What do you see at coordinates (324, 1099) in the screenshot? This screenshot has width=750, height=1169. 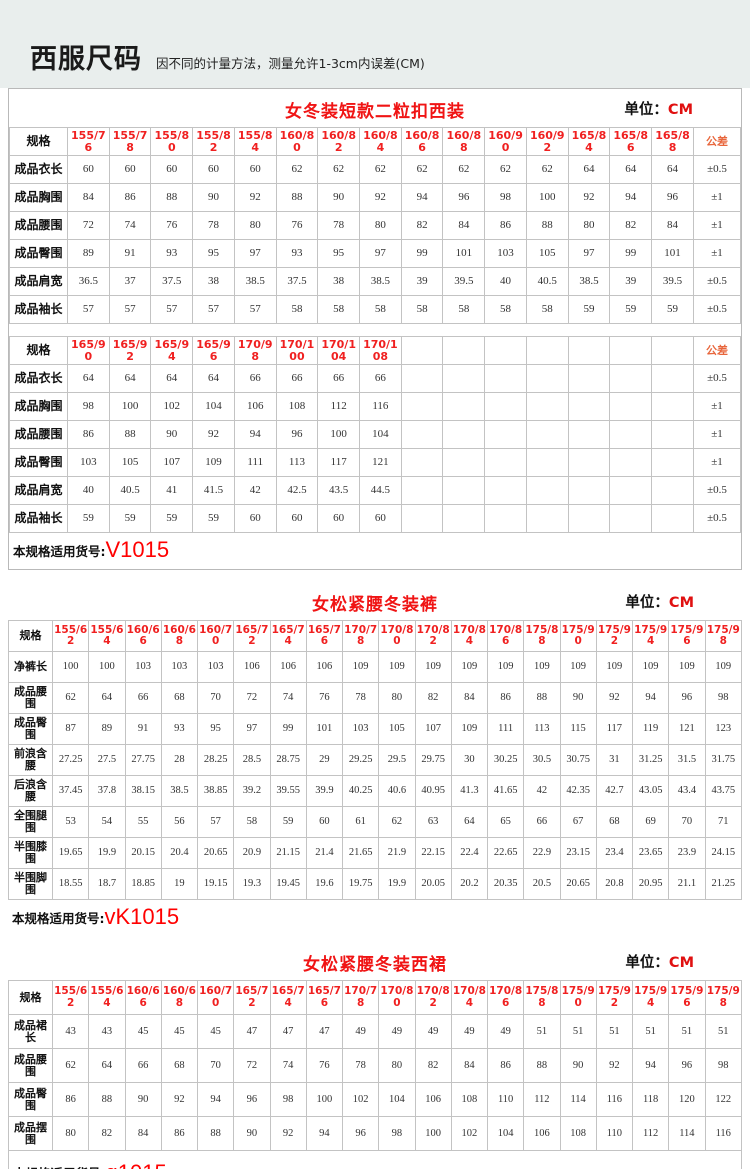 I see `measurement-value-cell: 100` at bounding box center [324, 1099].